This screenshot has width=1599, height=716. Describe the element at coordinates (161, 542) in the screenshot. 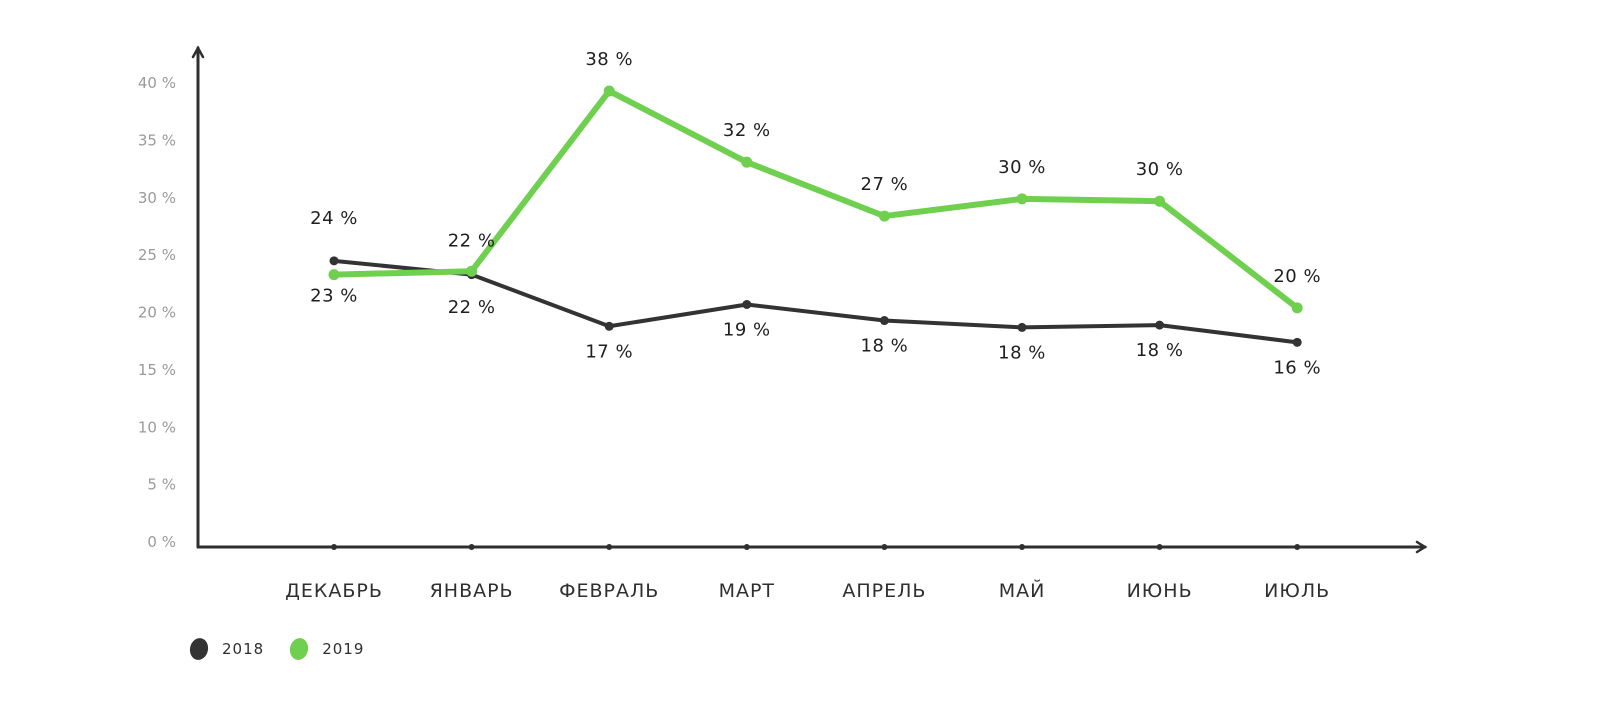

I see `y-tick-label: 0 %` at that location.